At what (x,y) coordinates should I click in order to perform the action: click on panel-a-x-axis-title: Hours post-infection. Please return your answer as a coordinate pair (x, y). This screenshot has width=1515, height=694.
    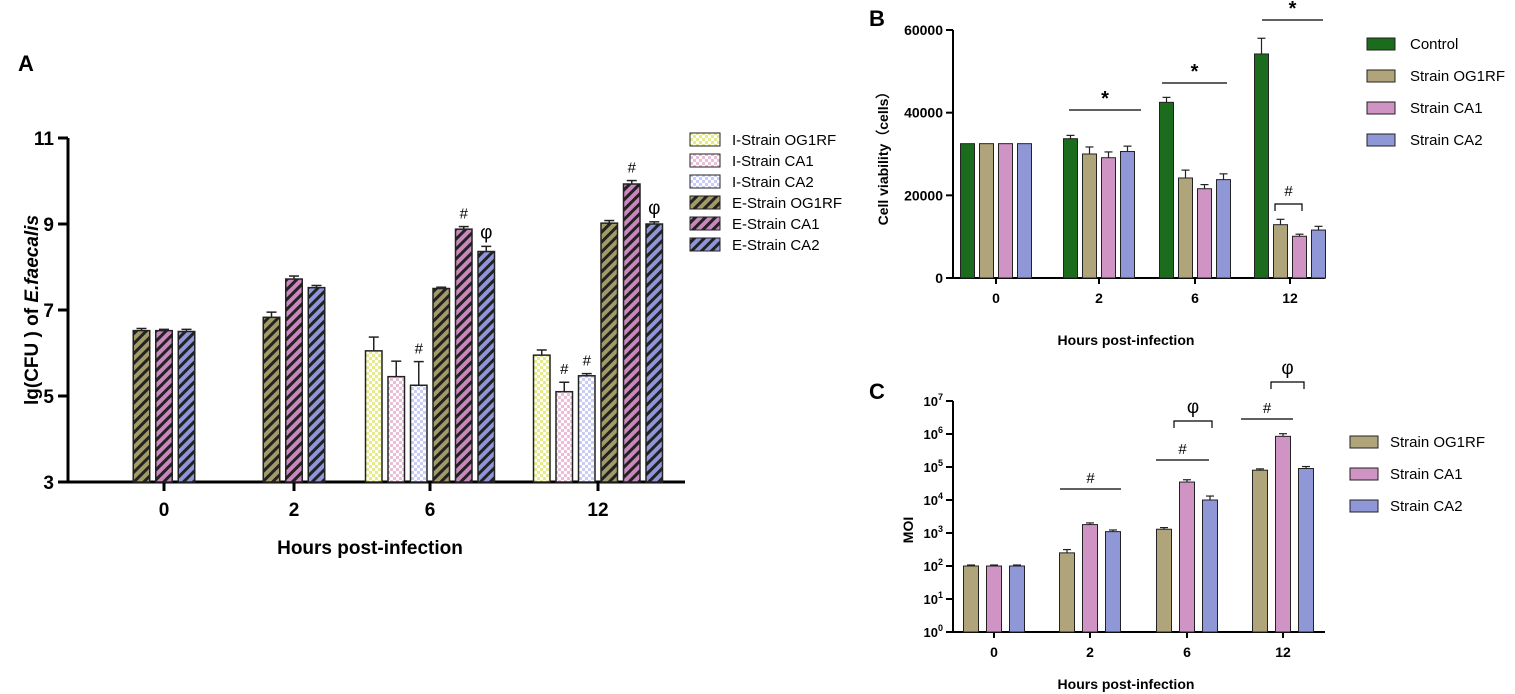
    Looking at the image, I should click on (370, 548).